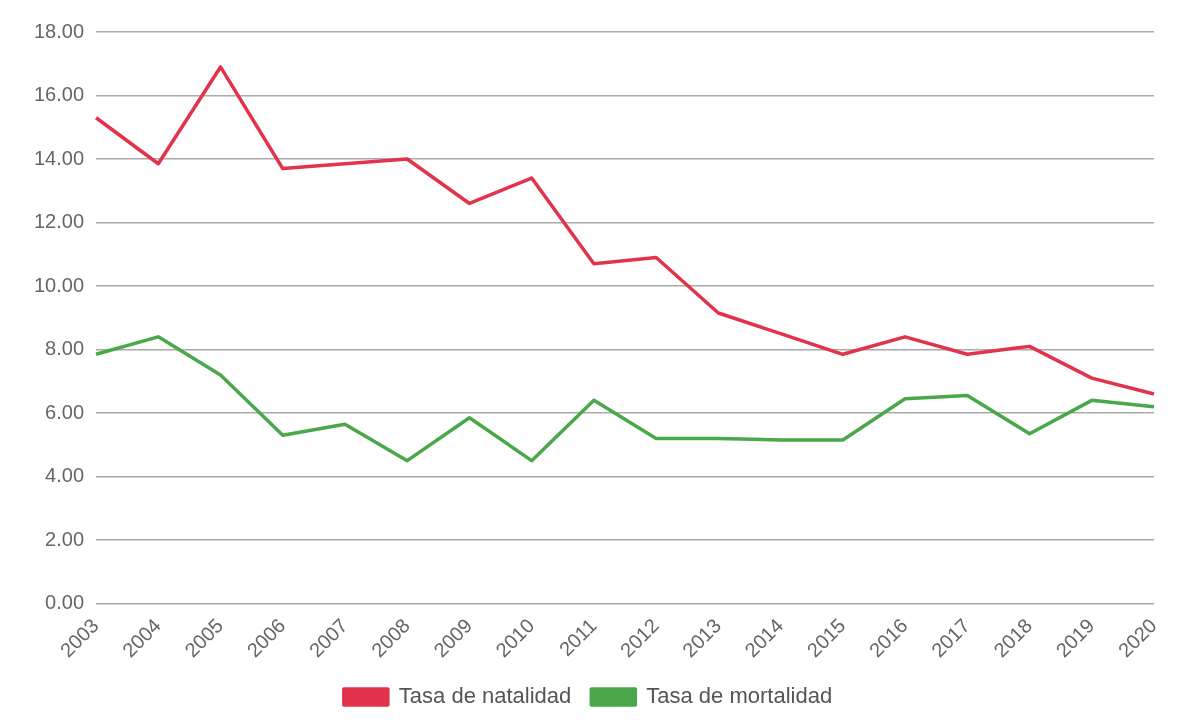 The width and height of the screenshot is (1186, 727). What do you see at coordinates (65, 475) in the screenshot?
I see `y-tick-label: 4.00` at bounding box center [65, 475].